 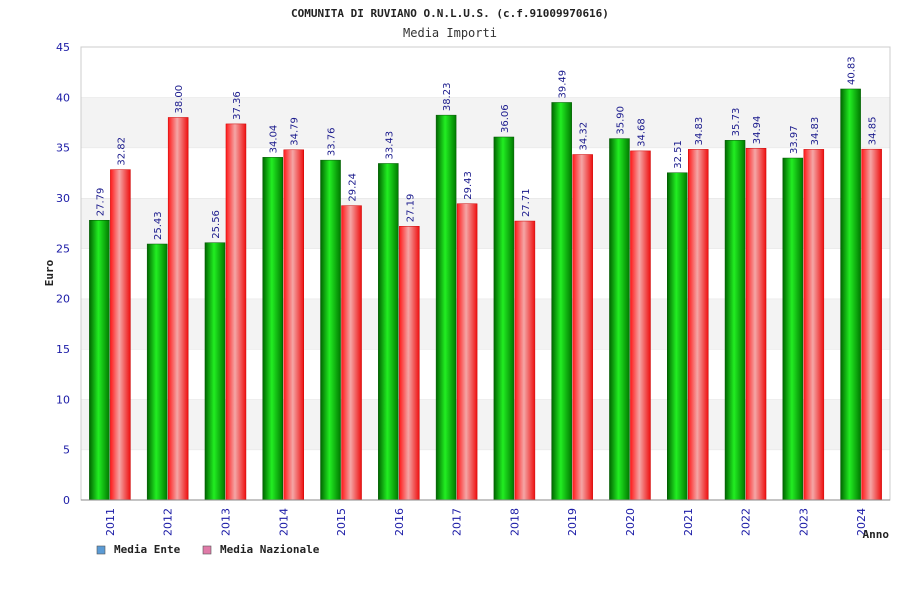 What do you see at coordinates (270, 549) in the screenshot?
I see `legend-label-media-nazionale: Media Nazionale` at bounding box center [270, 549].